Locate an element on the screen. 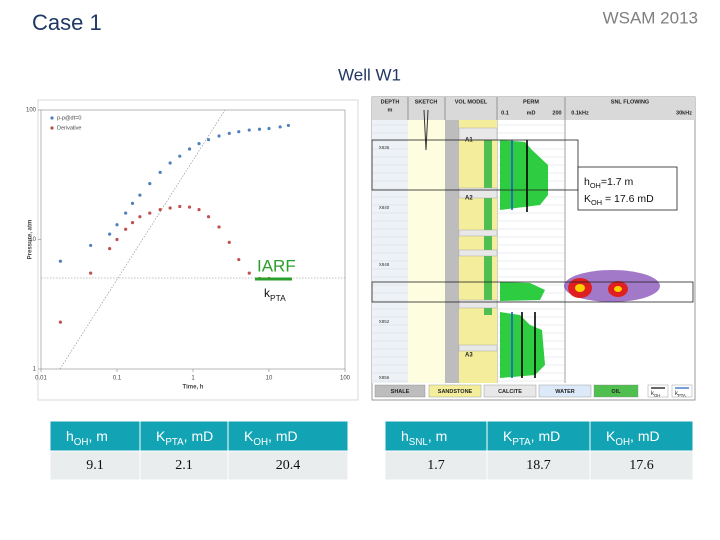 This screenshot has height=540, width=720. interval-box is located at coordinates (475, 165).